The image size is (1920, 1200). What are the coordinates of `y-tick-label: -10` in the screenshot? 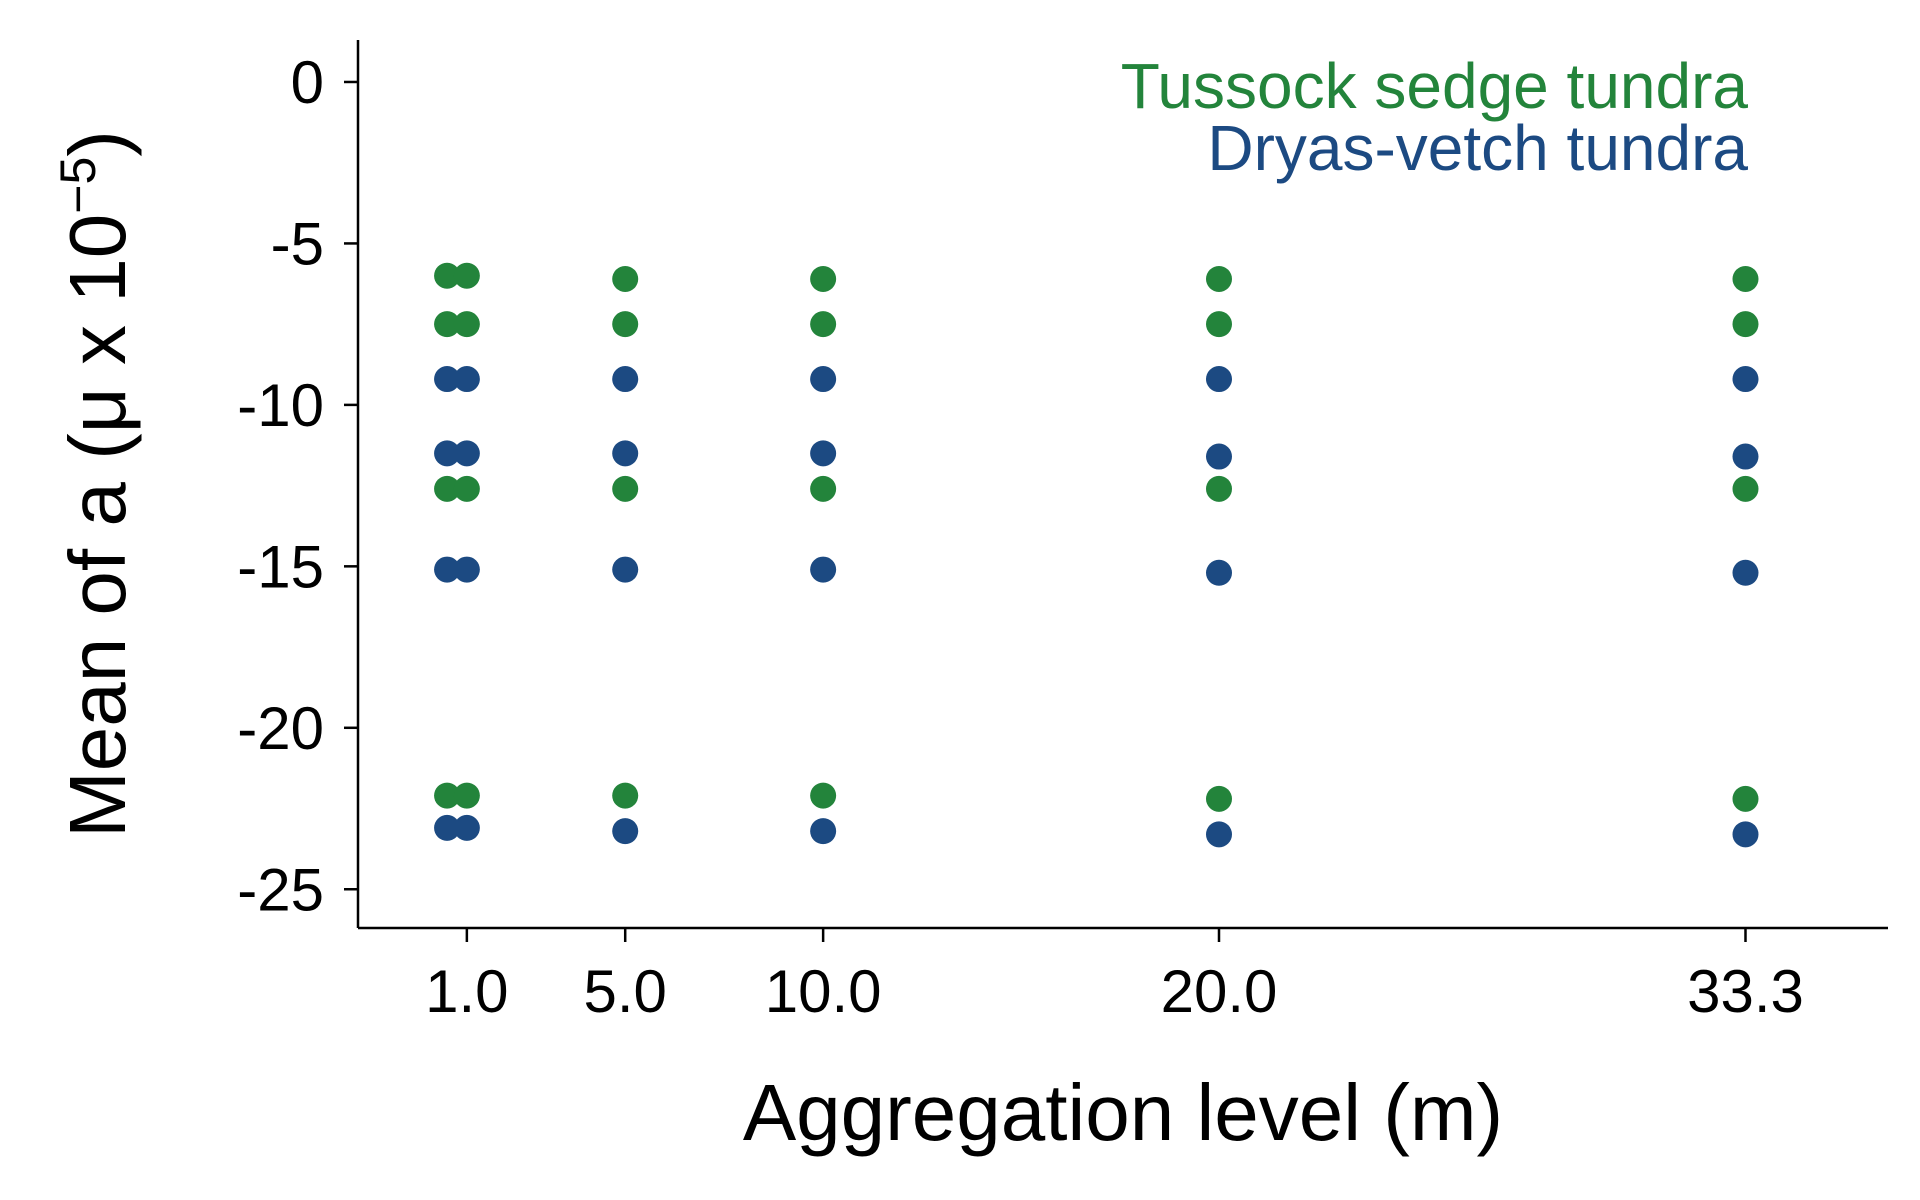 It's located at (280, 405).